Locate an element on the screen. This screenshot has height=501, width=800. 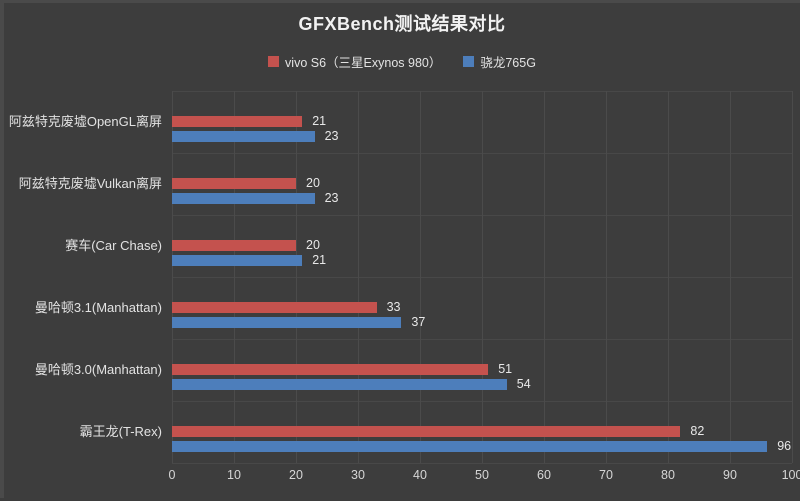
bar-value-label: 33 is located at coordinates (393, 307).